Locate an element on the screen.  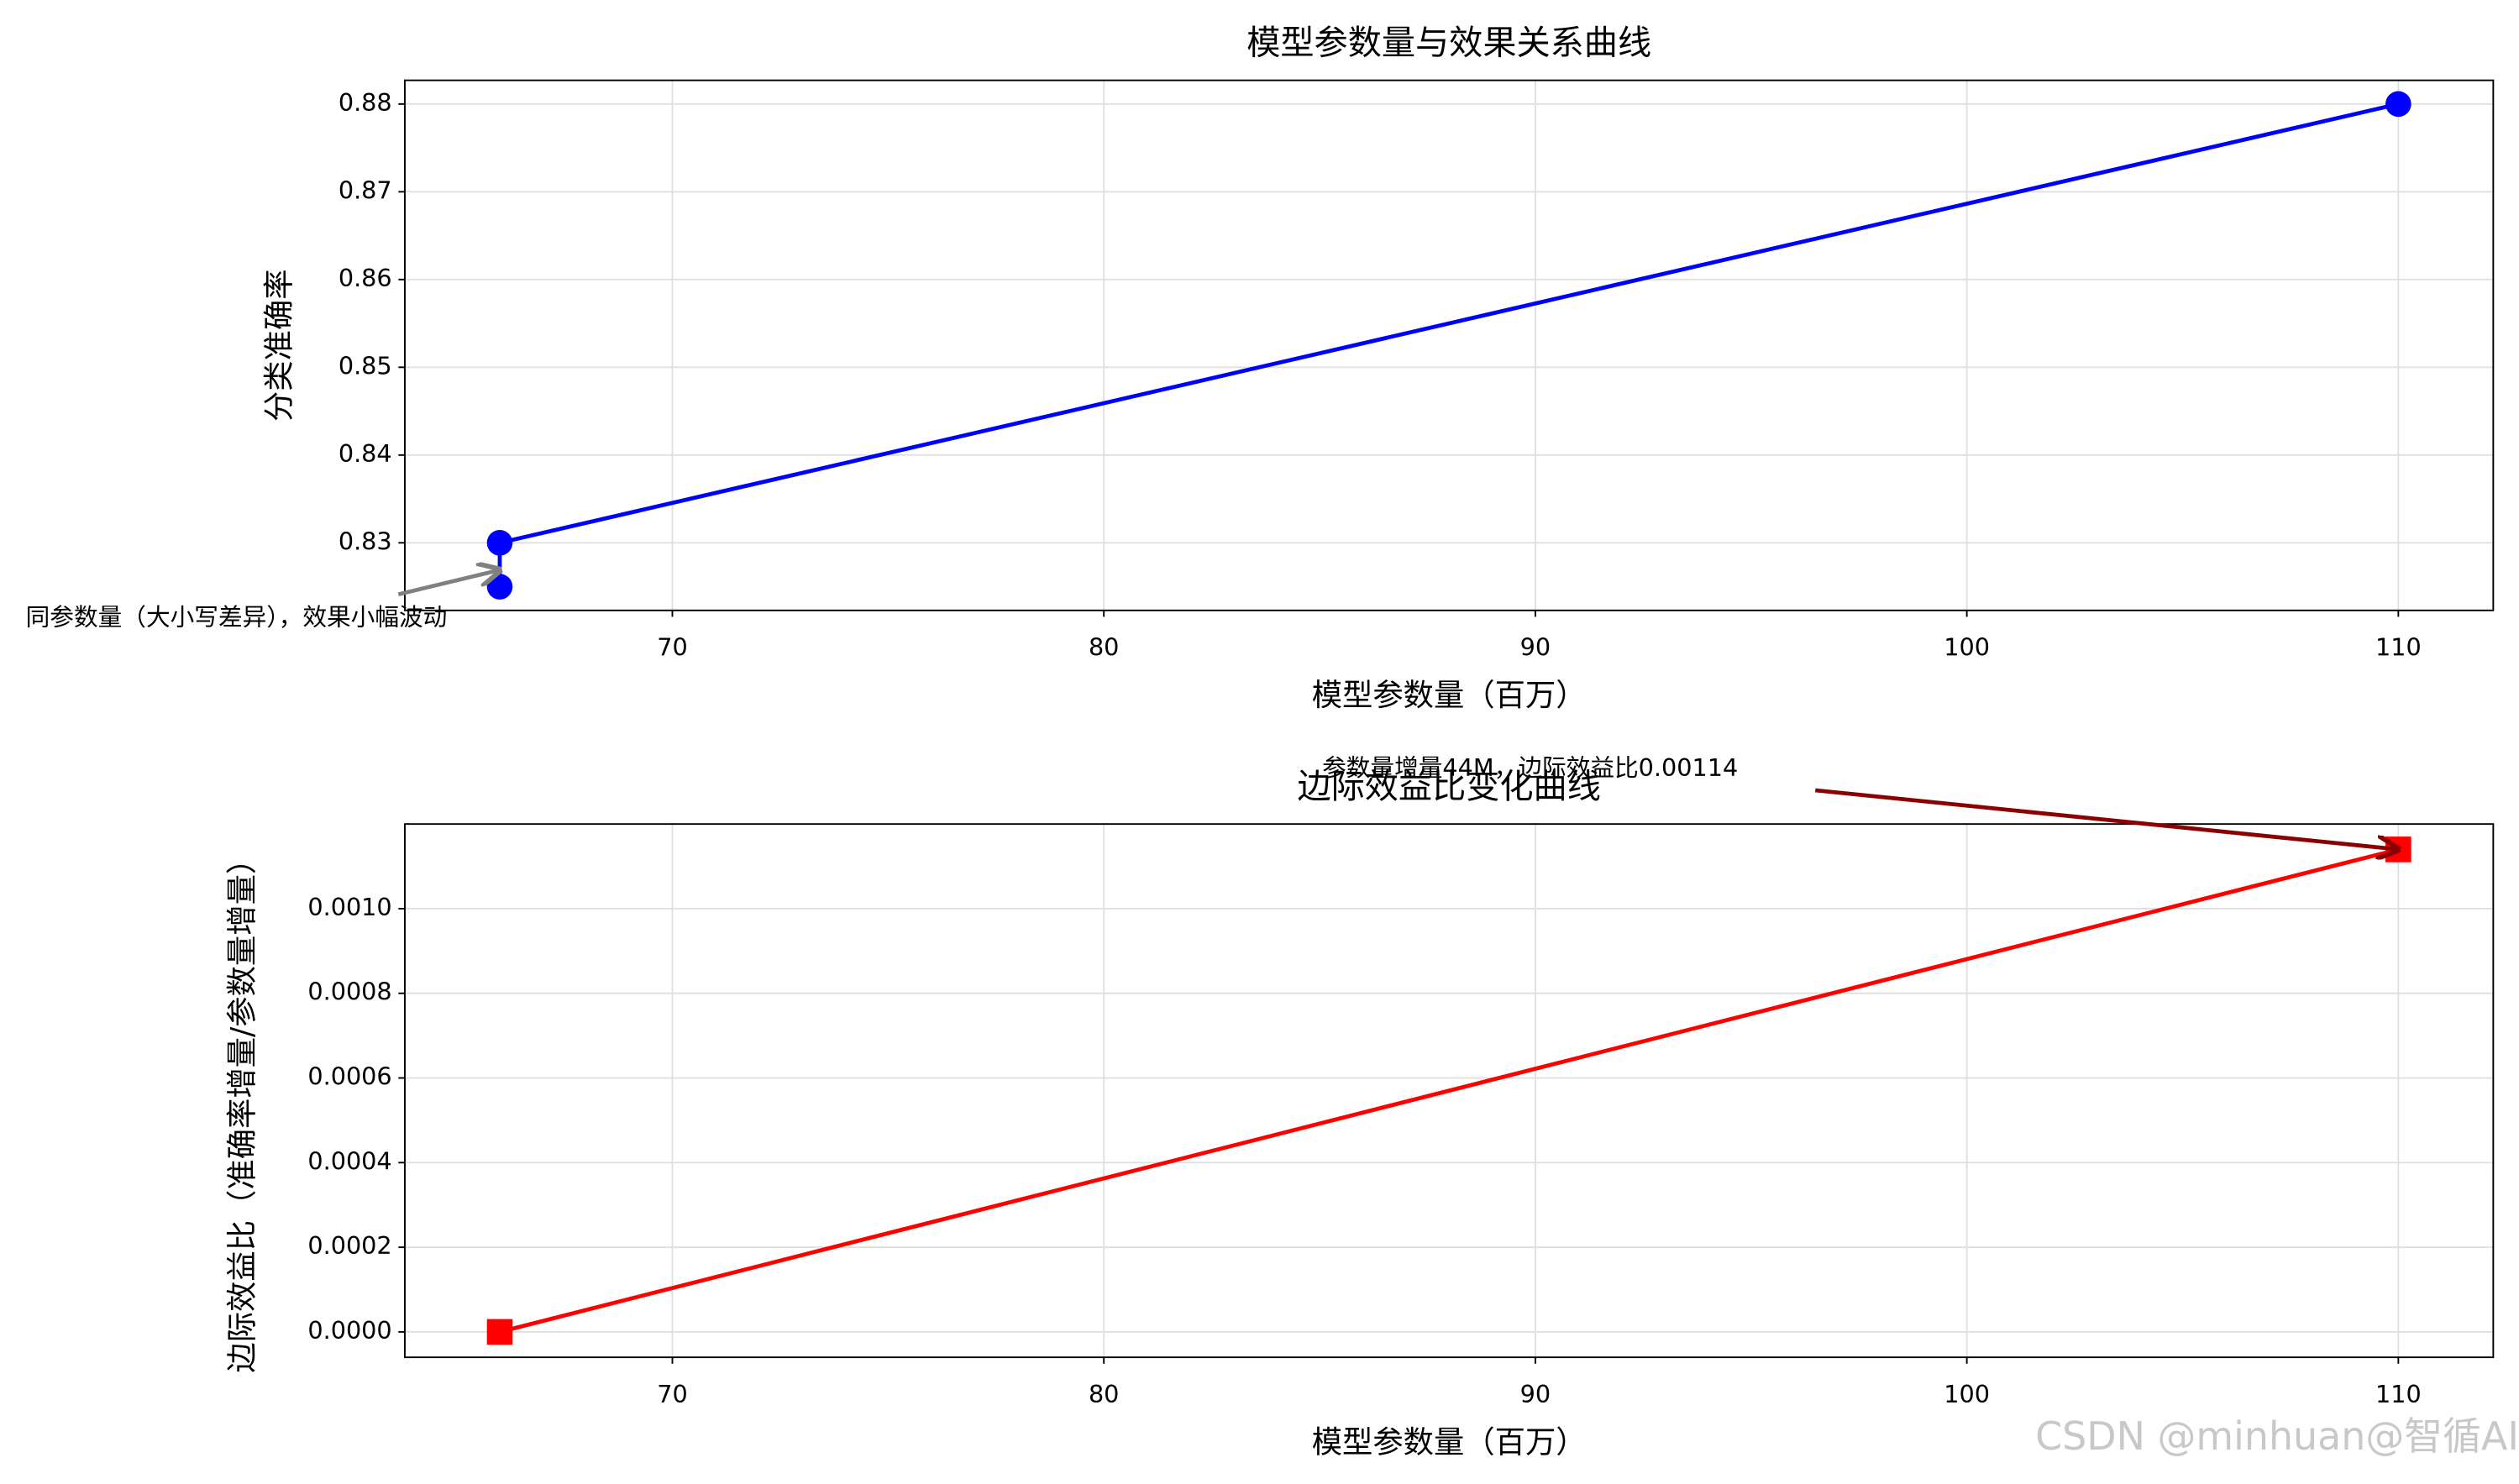
y-tick-label: 0.0010 is located at coordinates (349, 907).